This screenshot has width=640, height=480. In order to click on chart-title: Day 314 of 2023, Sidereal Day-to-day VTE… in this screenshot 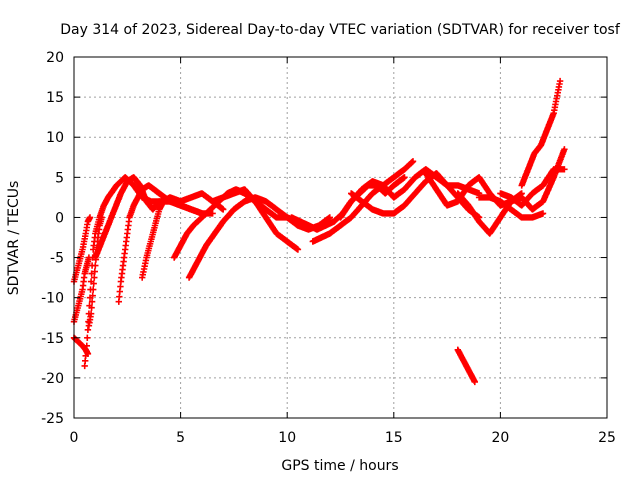, I will do `click(340, 30)`.